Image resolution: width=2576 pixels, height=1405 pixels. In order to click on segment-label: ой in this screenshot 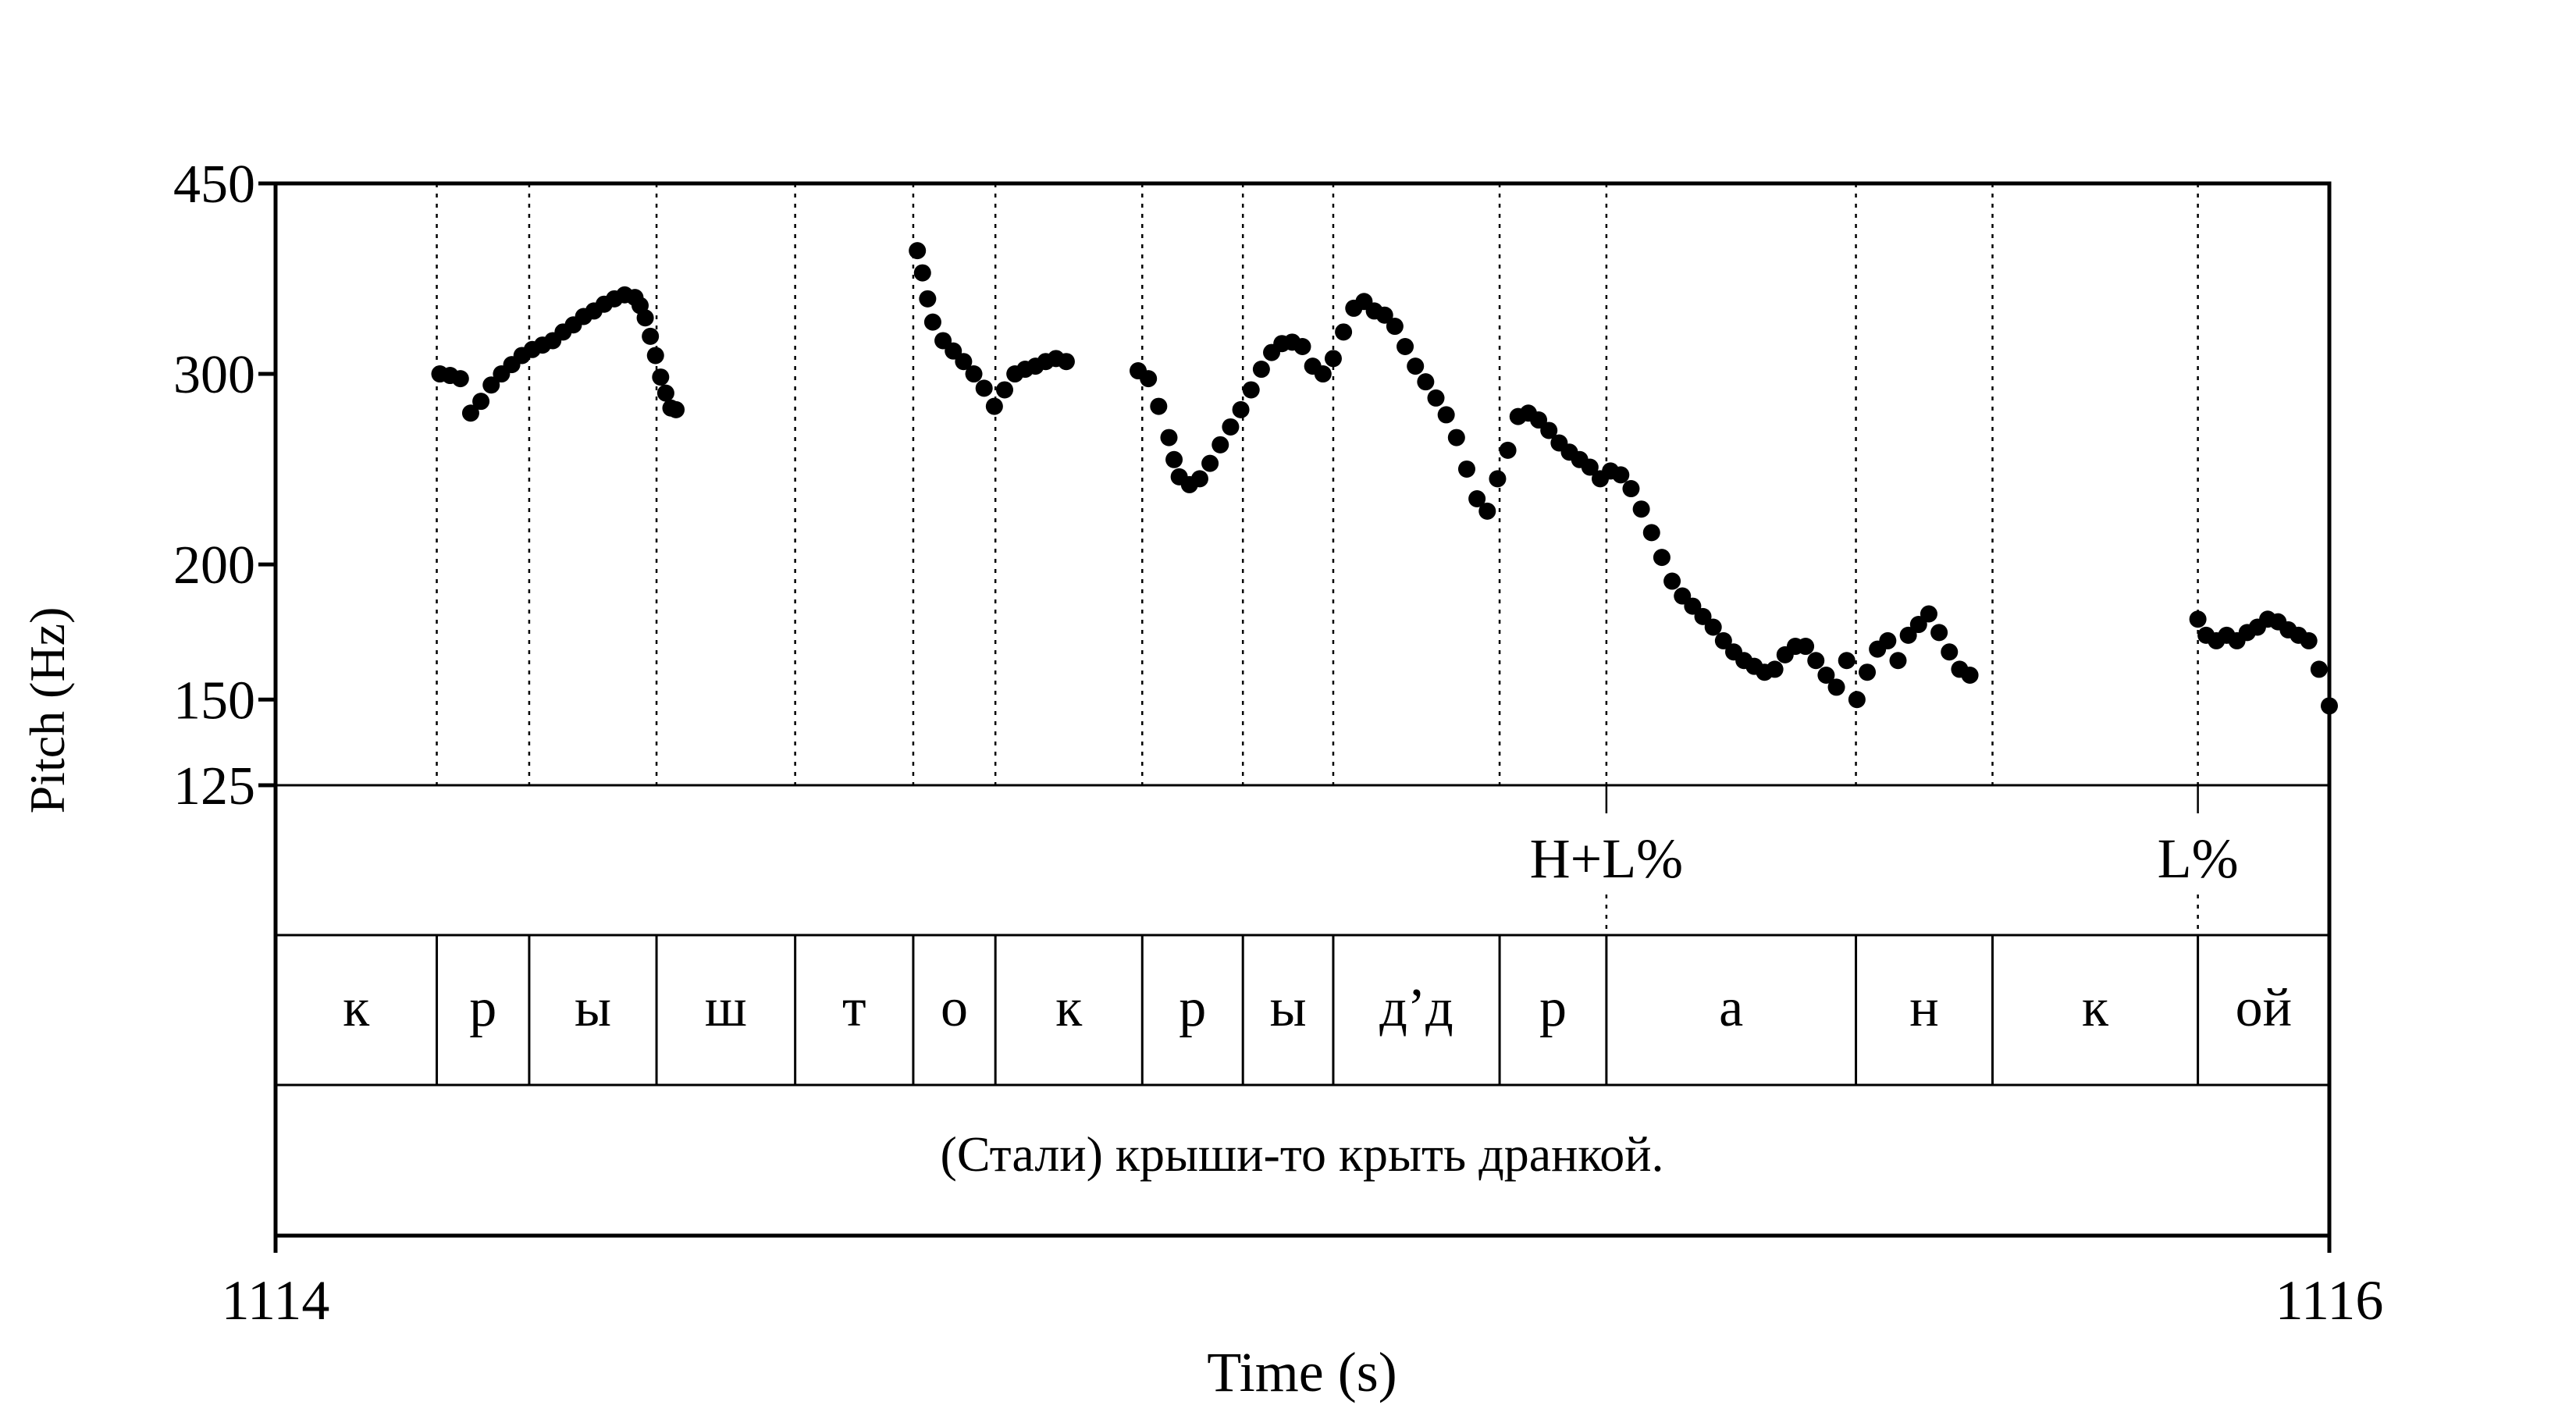, I will do `click(2264, 1008)`.